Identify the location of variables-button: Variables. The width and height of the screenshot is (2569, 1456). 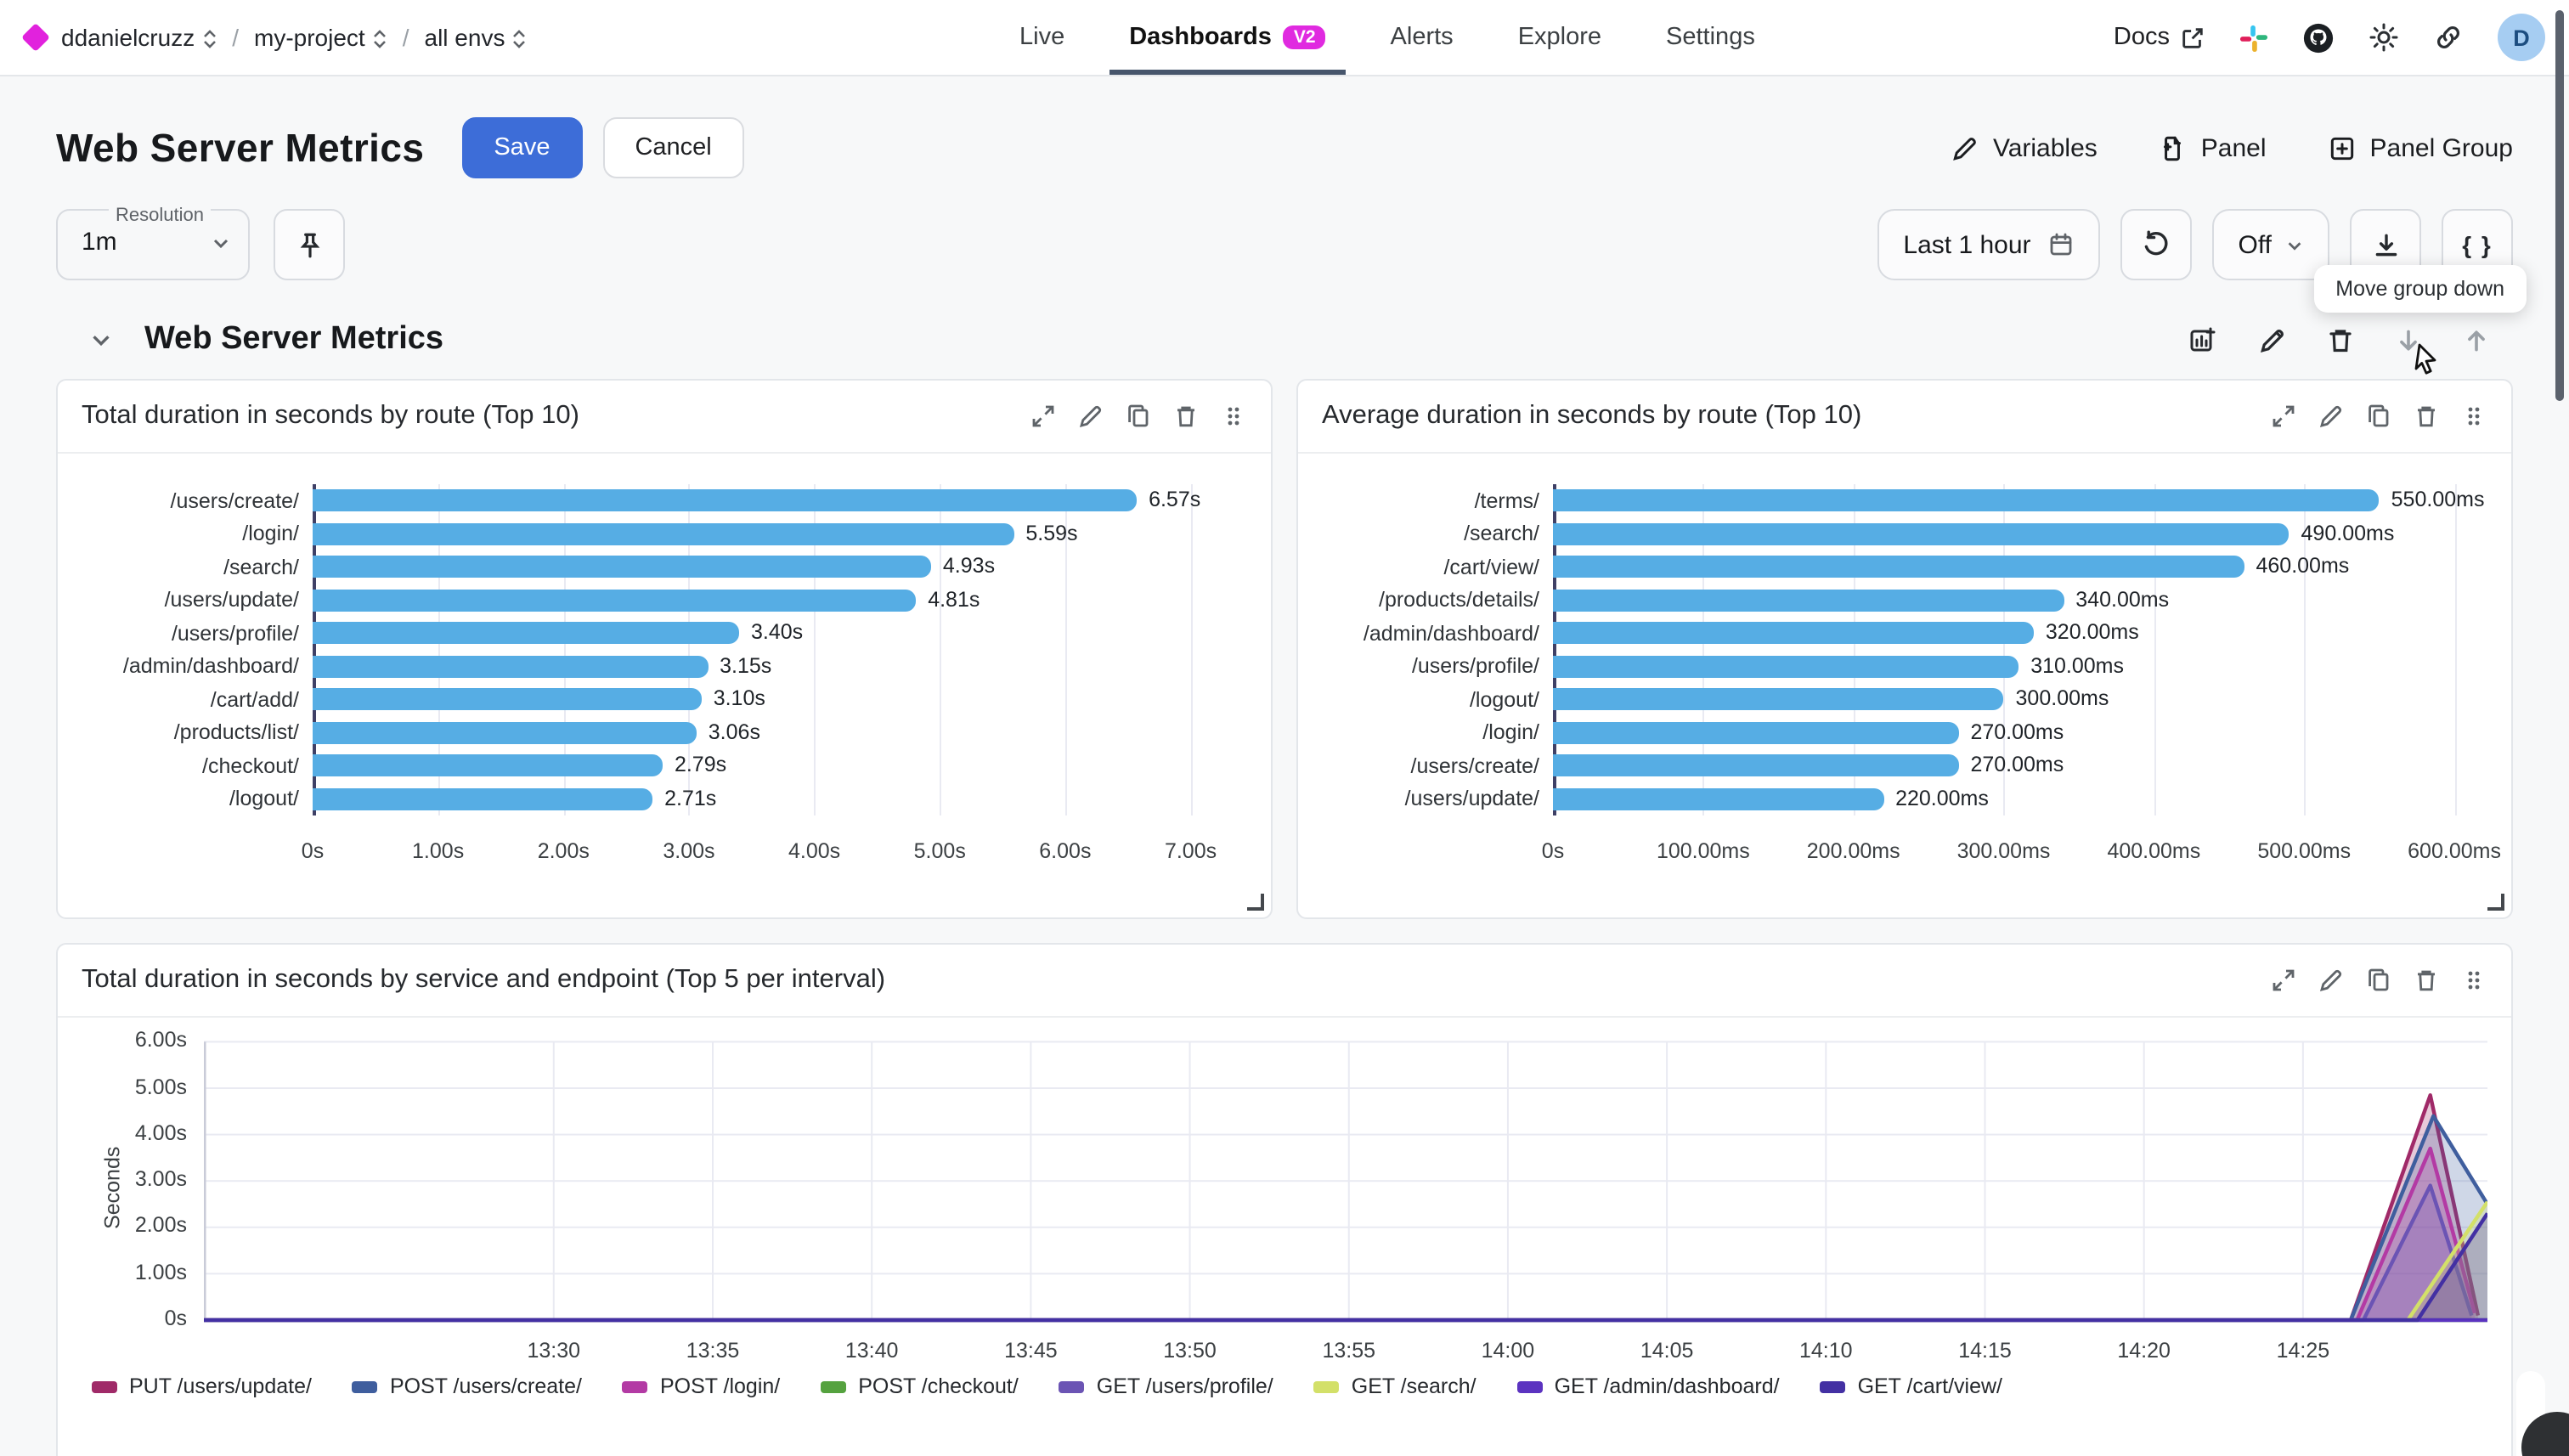
(2025, 147).